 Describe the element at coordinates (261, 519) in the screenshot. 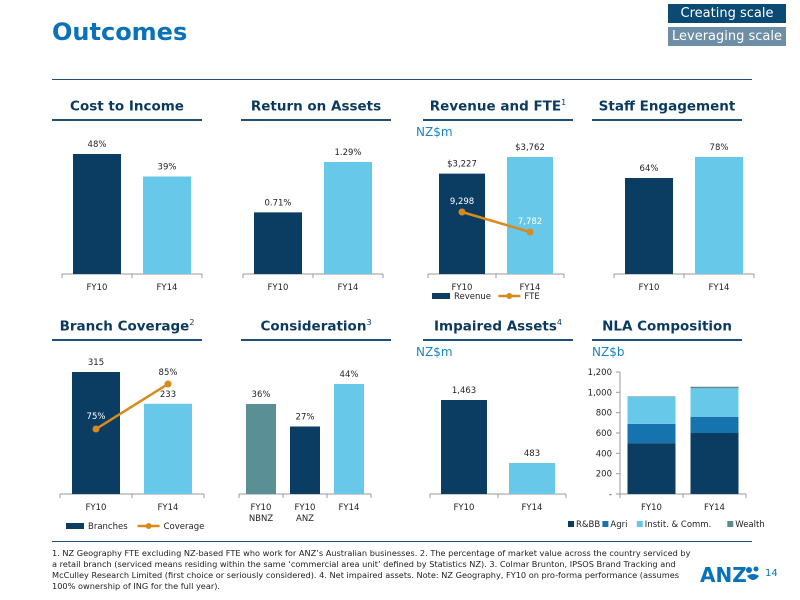

I see `x-tick-label: NBNZ` at that location.